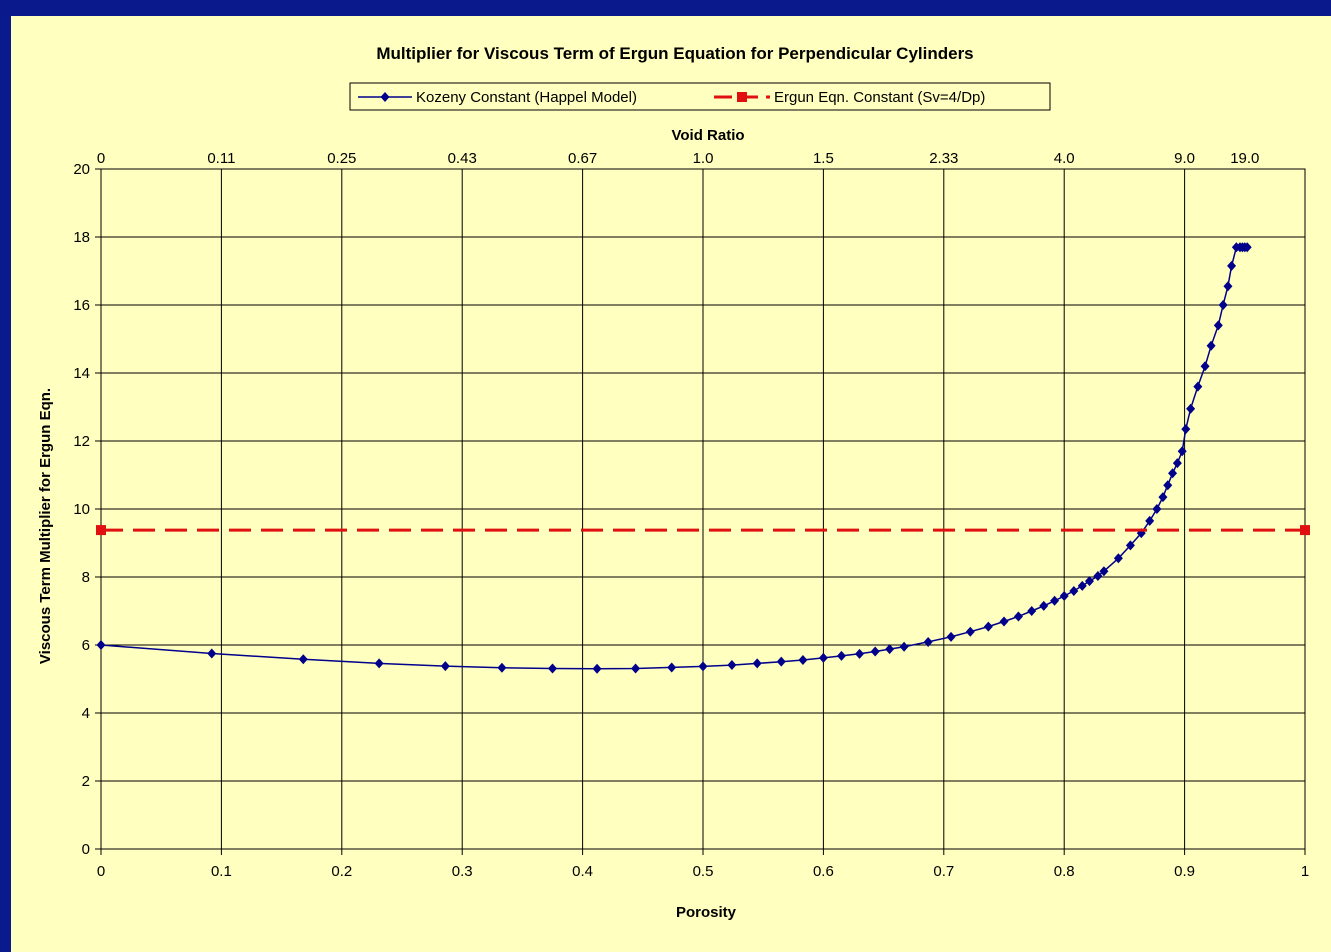 This screenshot has width=1331, height=952. Describe the element at coordinates (86, 781) in the screenshot. I see `y-tick-label: 2` at that location.